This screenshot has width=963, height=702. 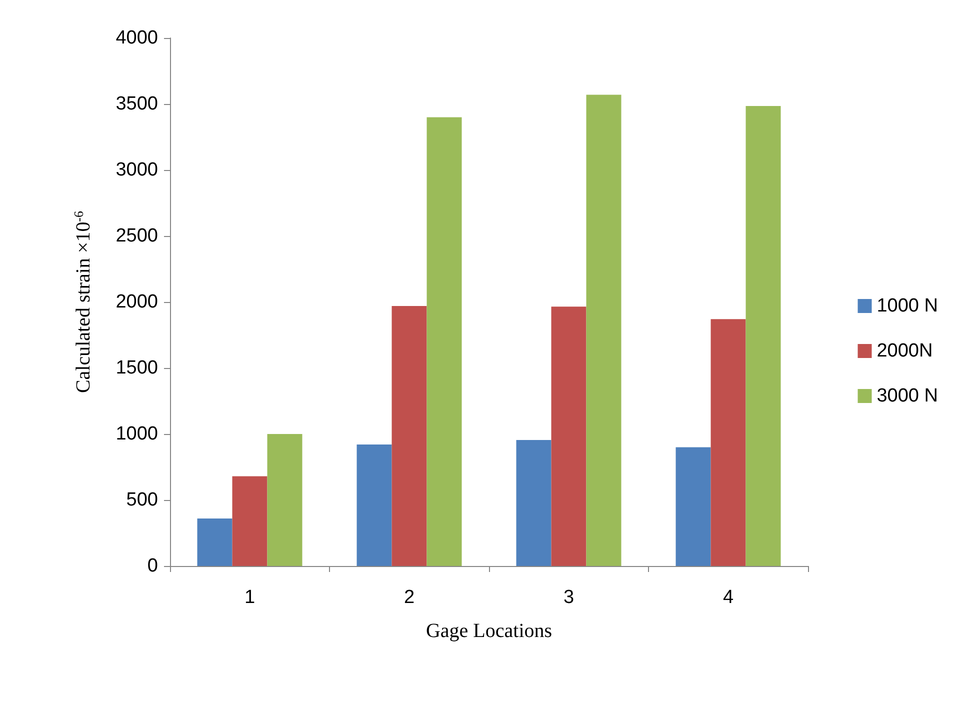 What do you see at coordinates (489, 631) in the screenshot?
I see `x-axis-title: Gage Locations` at bounding box center [489, 631].